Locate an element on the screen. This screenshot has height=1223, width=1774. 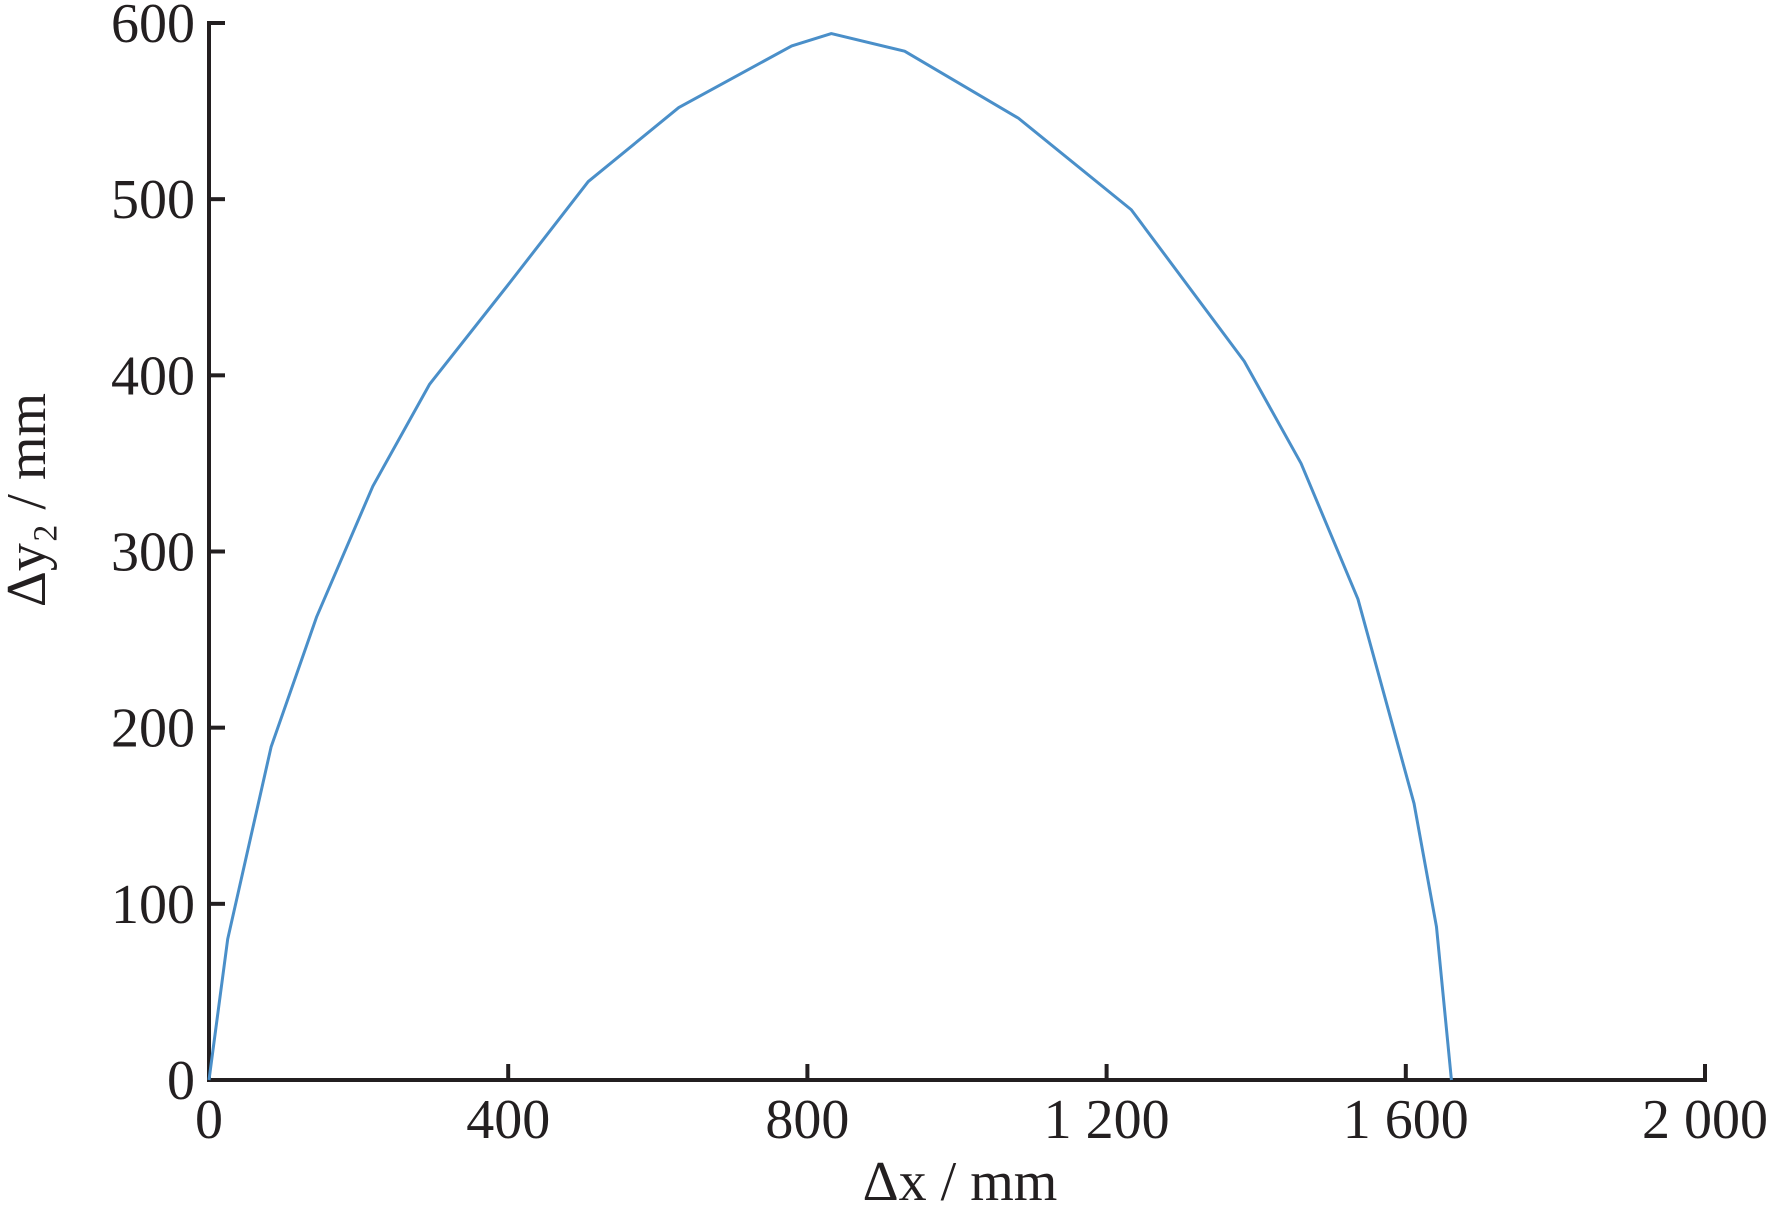
y-tick-label: 200 is located at coordinates (153, 729).